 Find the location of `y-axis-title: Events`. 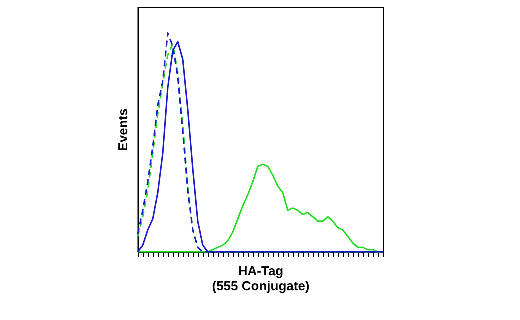

y-axis-title: Events is located at coordinates (123, 130).